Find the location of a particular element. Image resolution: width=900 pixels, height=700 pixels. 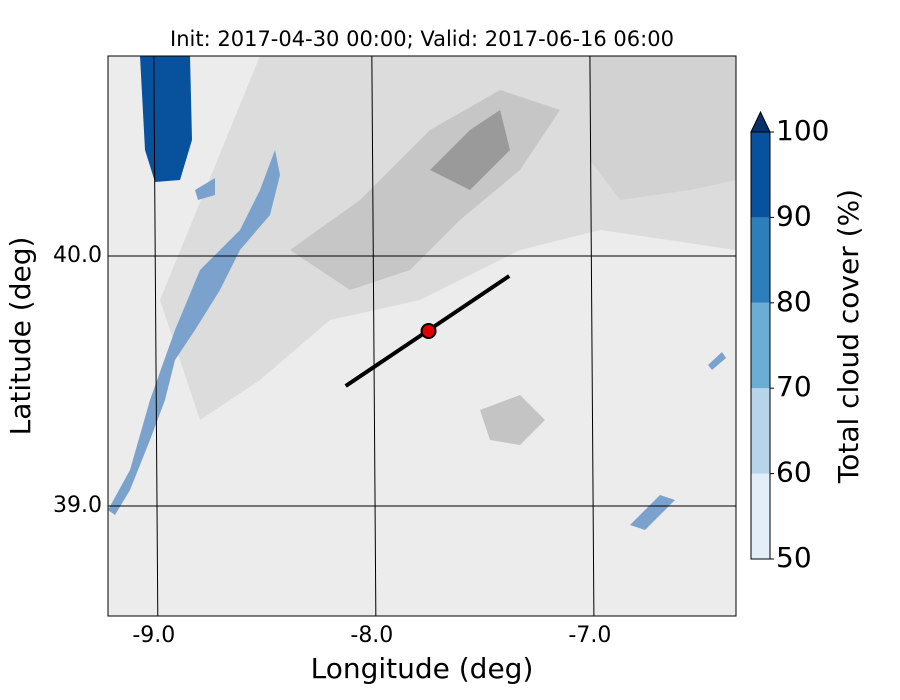

location-point is located at coordinates (428, 331).